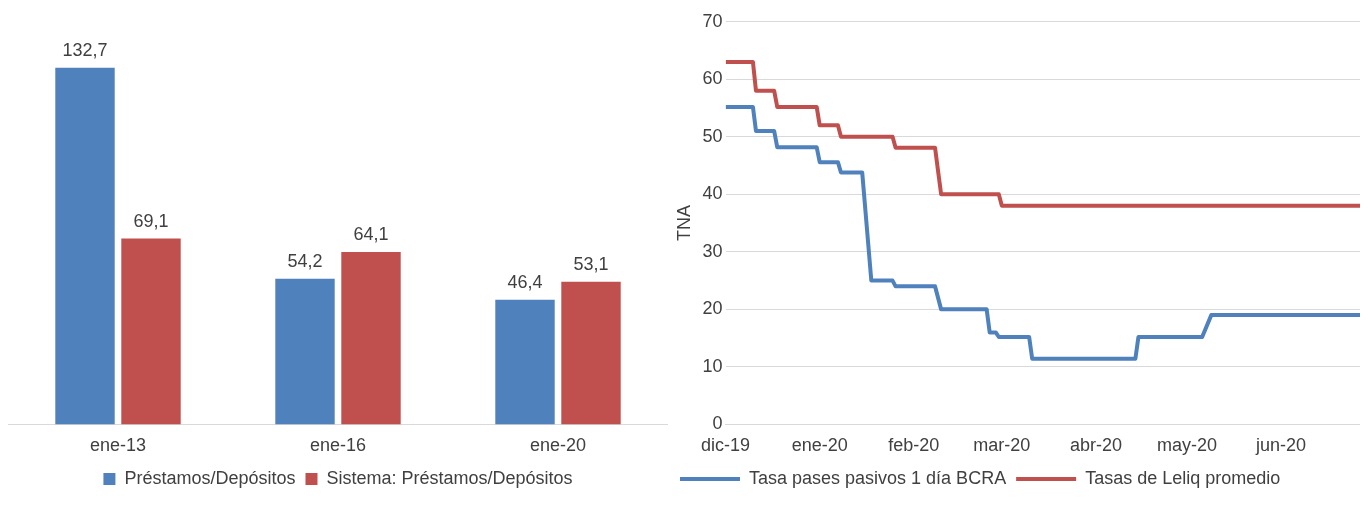 This screenshot has height=506, width=1368. What do you see at coordinates (338, 445) in the screenshot?
I see `x-tick-label: ene-16` at bounding box center [338, 445].